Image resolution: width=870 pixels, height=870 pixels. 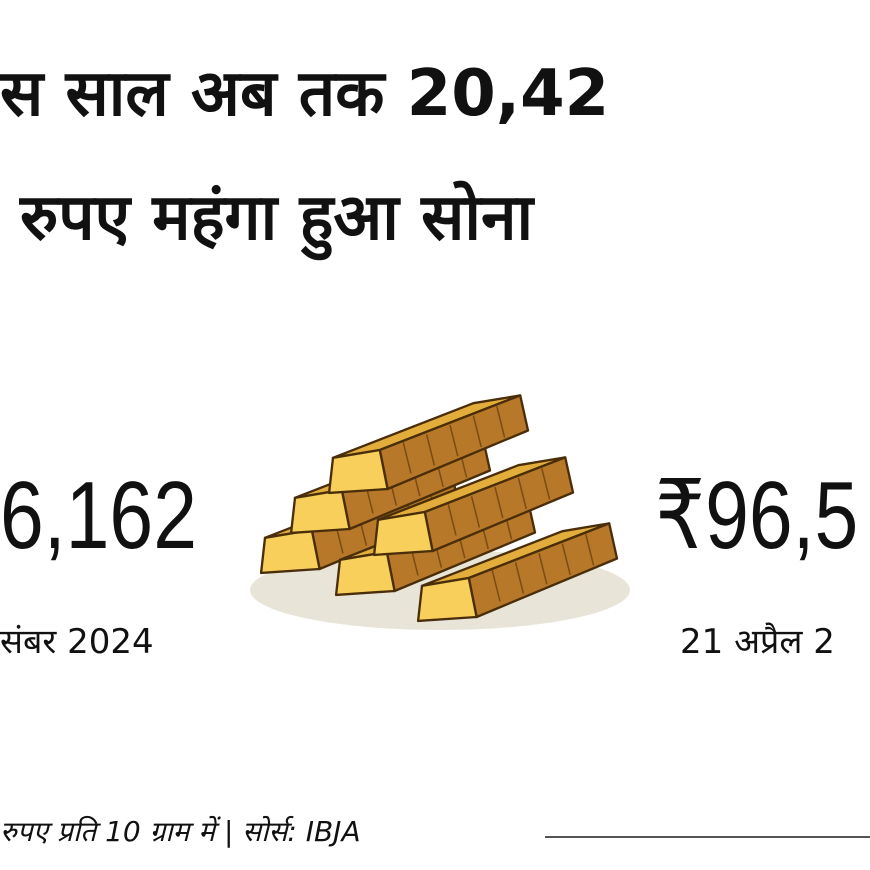 I want to click on right-price: ₹96,5, so click(x=757, y=515).